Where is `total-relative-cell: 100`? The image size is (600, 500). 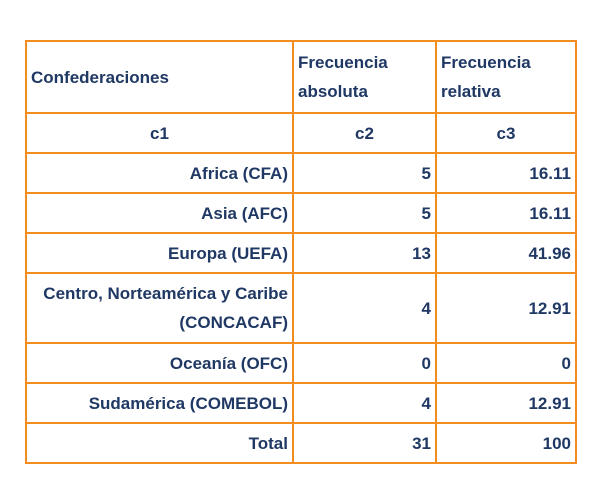
total-relative-cell: 100 is located at coordinates (506, 443).